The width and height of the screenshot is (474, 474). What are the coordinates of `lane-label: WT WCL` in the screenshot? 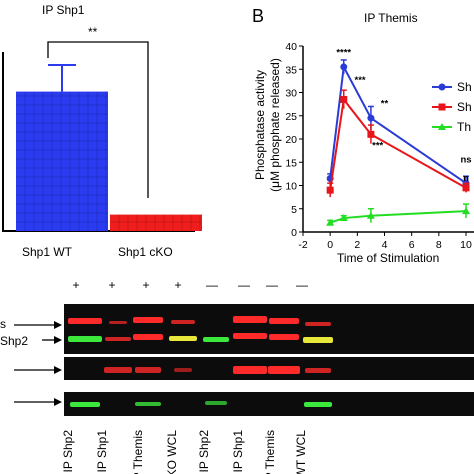 It's located at (301, 452).